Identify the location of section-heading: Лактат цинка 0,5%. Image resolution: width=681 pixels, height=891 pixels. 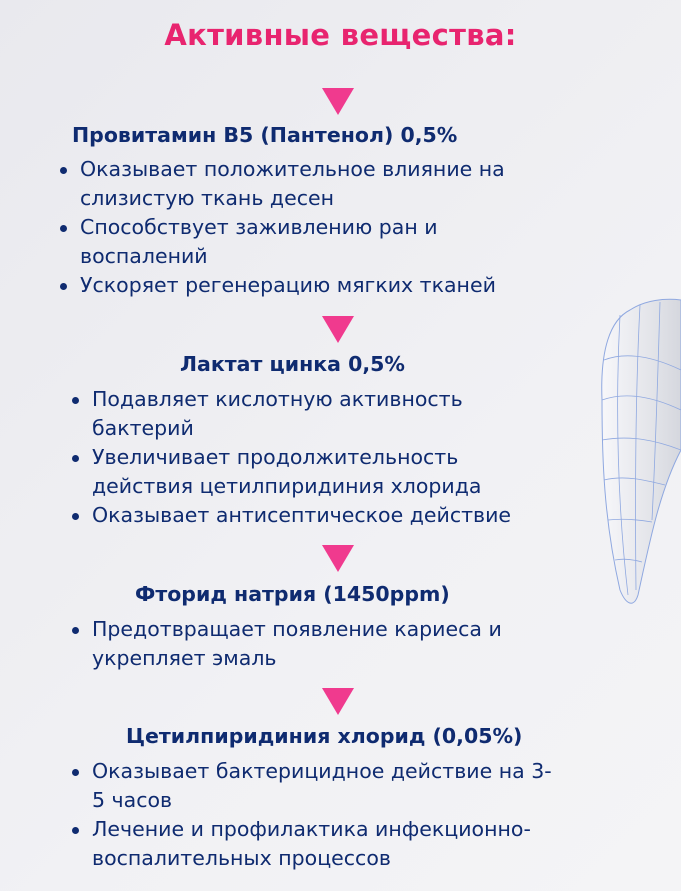
(292, 364).